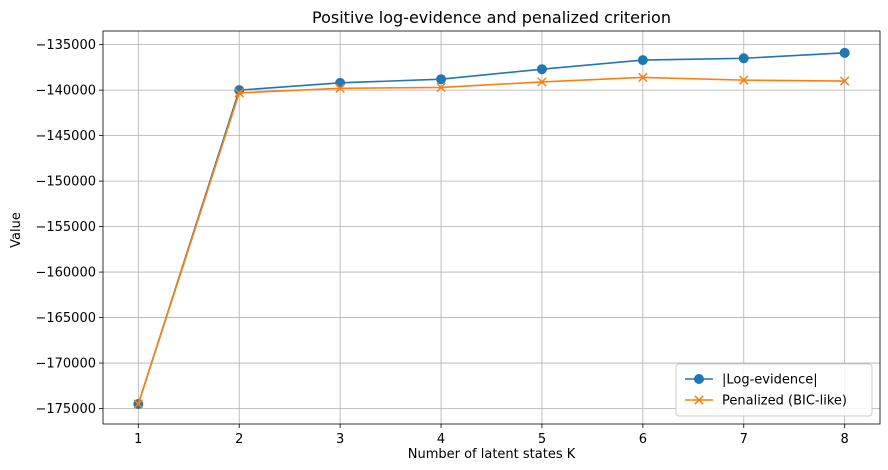 The image size is (888, 470). What do you see at coordinates (784, 401) in the screenshot?
I see `legend-label: Penalized (BIC-like)` at bounding box center [784, 401].